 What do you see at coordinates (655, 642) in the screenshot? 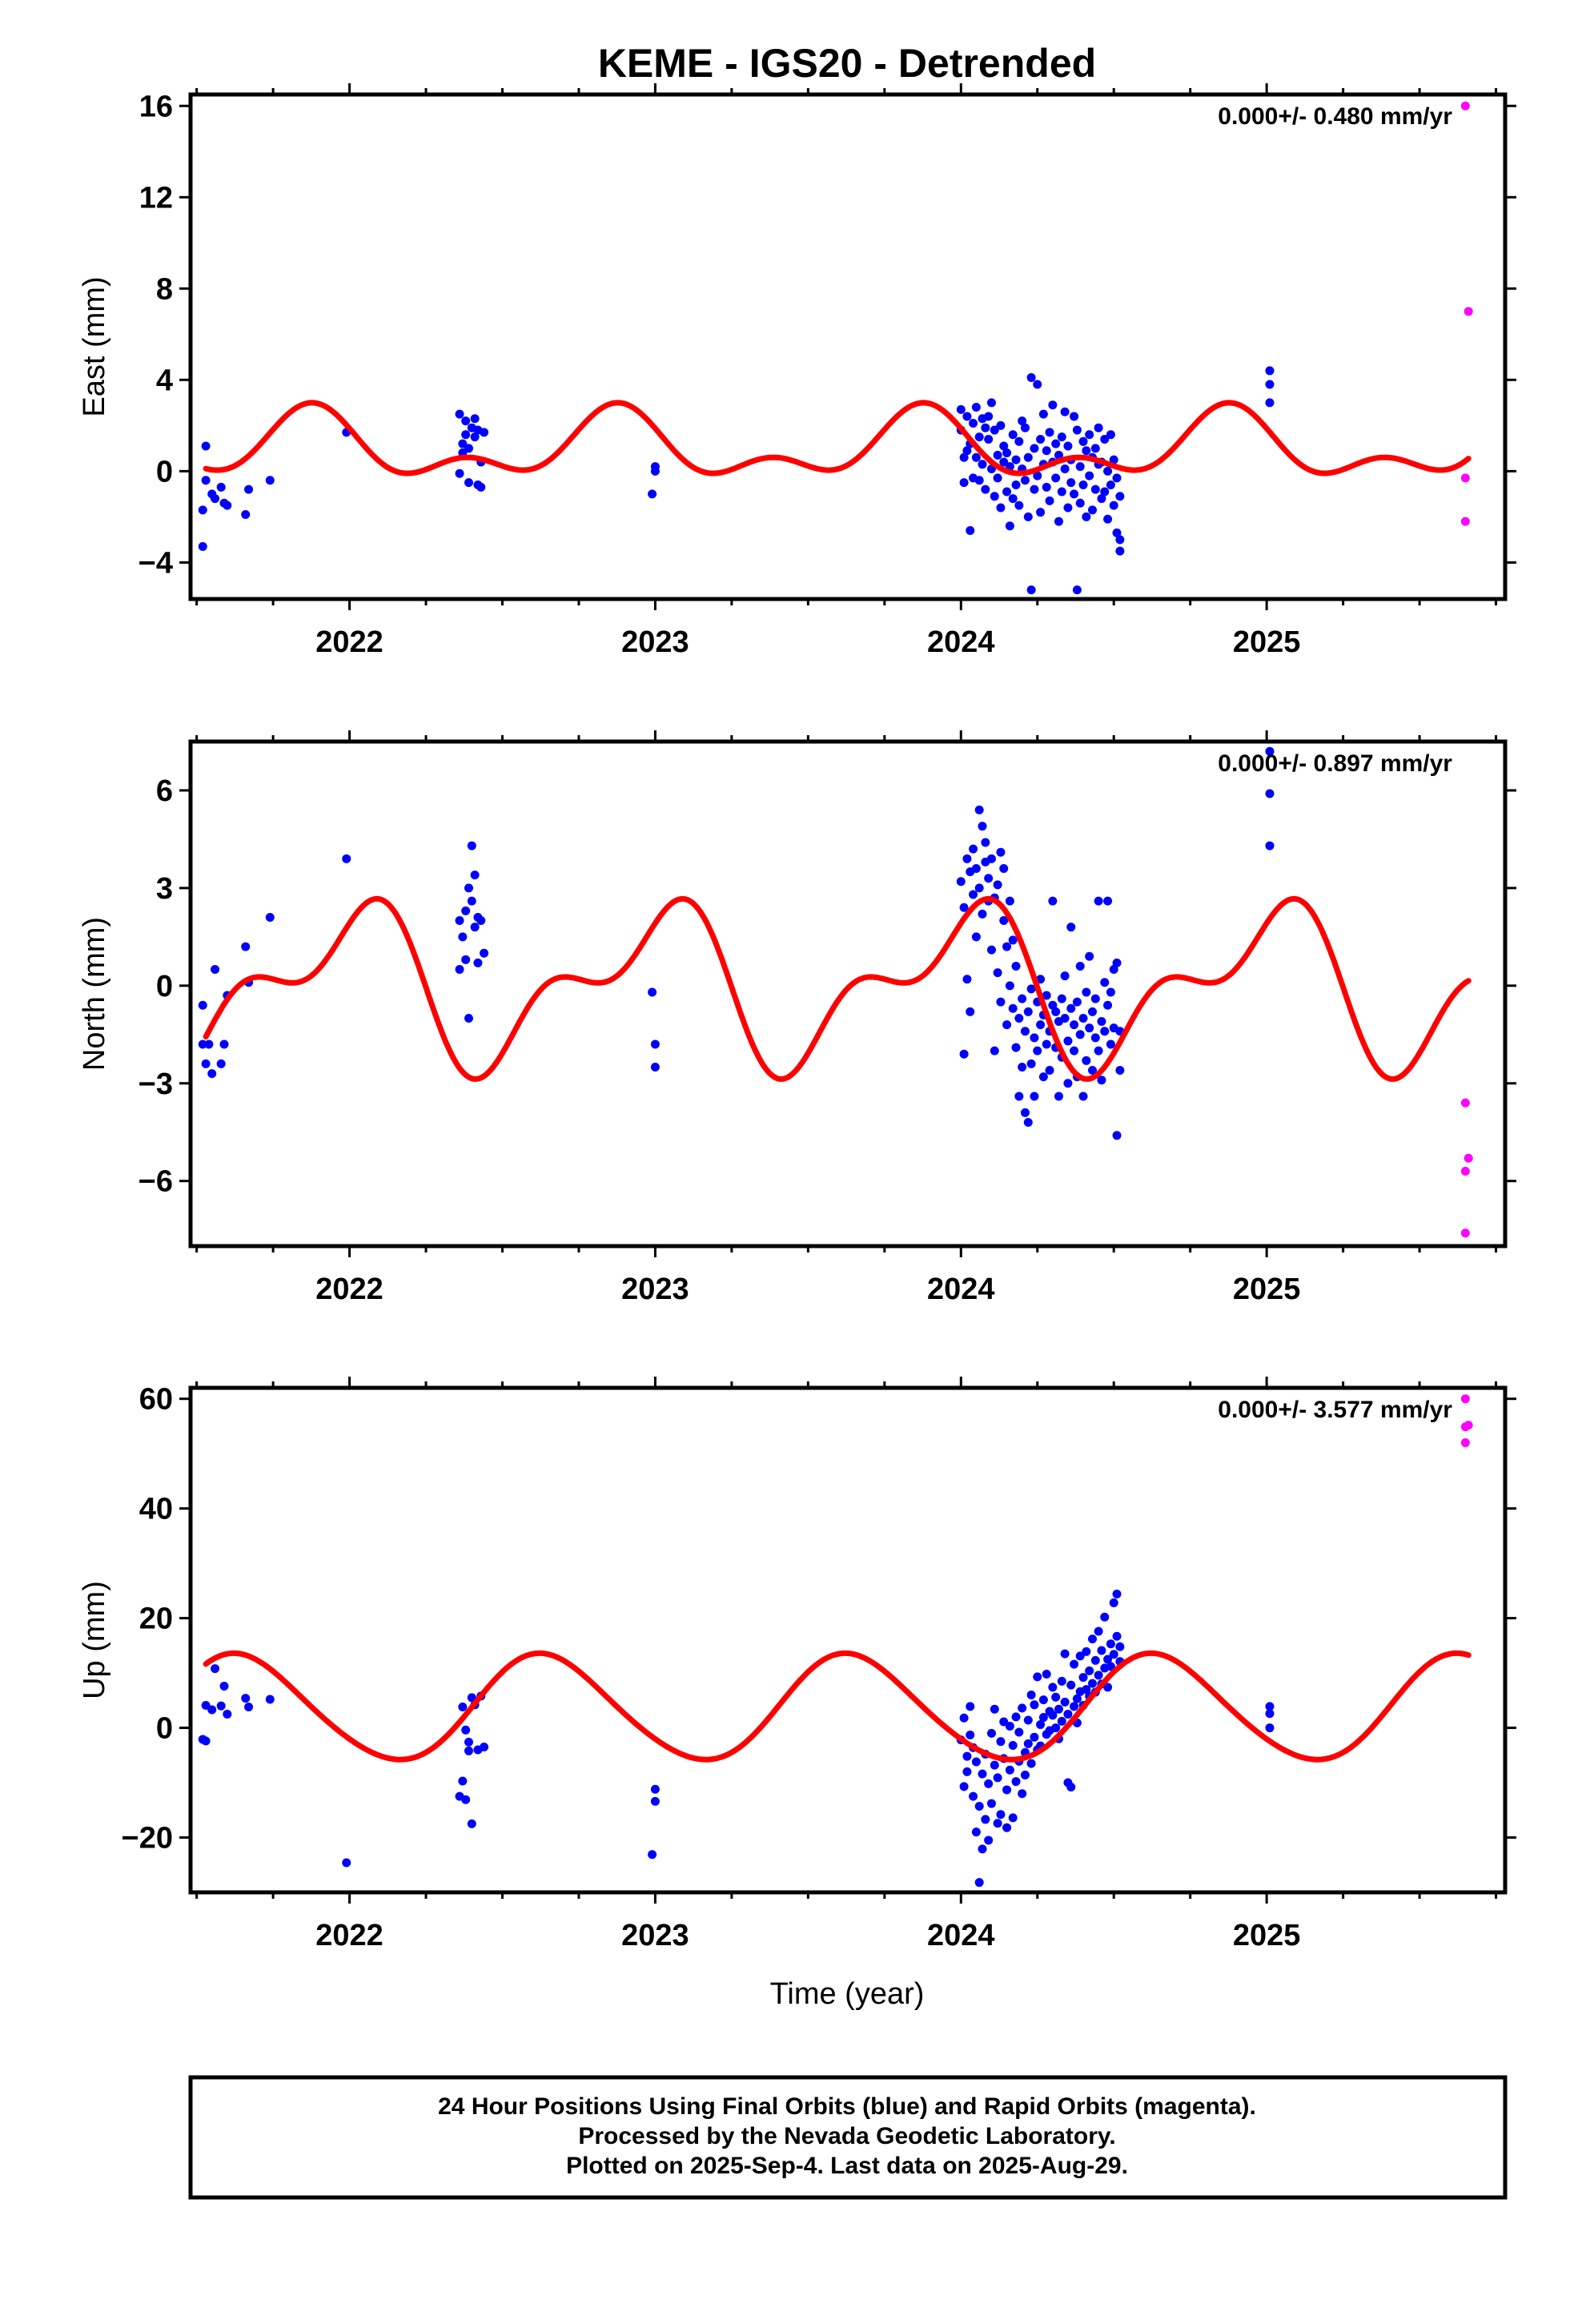
I see `east-xtick-label: 2023` at bounding box center [655, 642].